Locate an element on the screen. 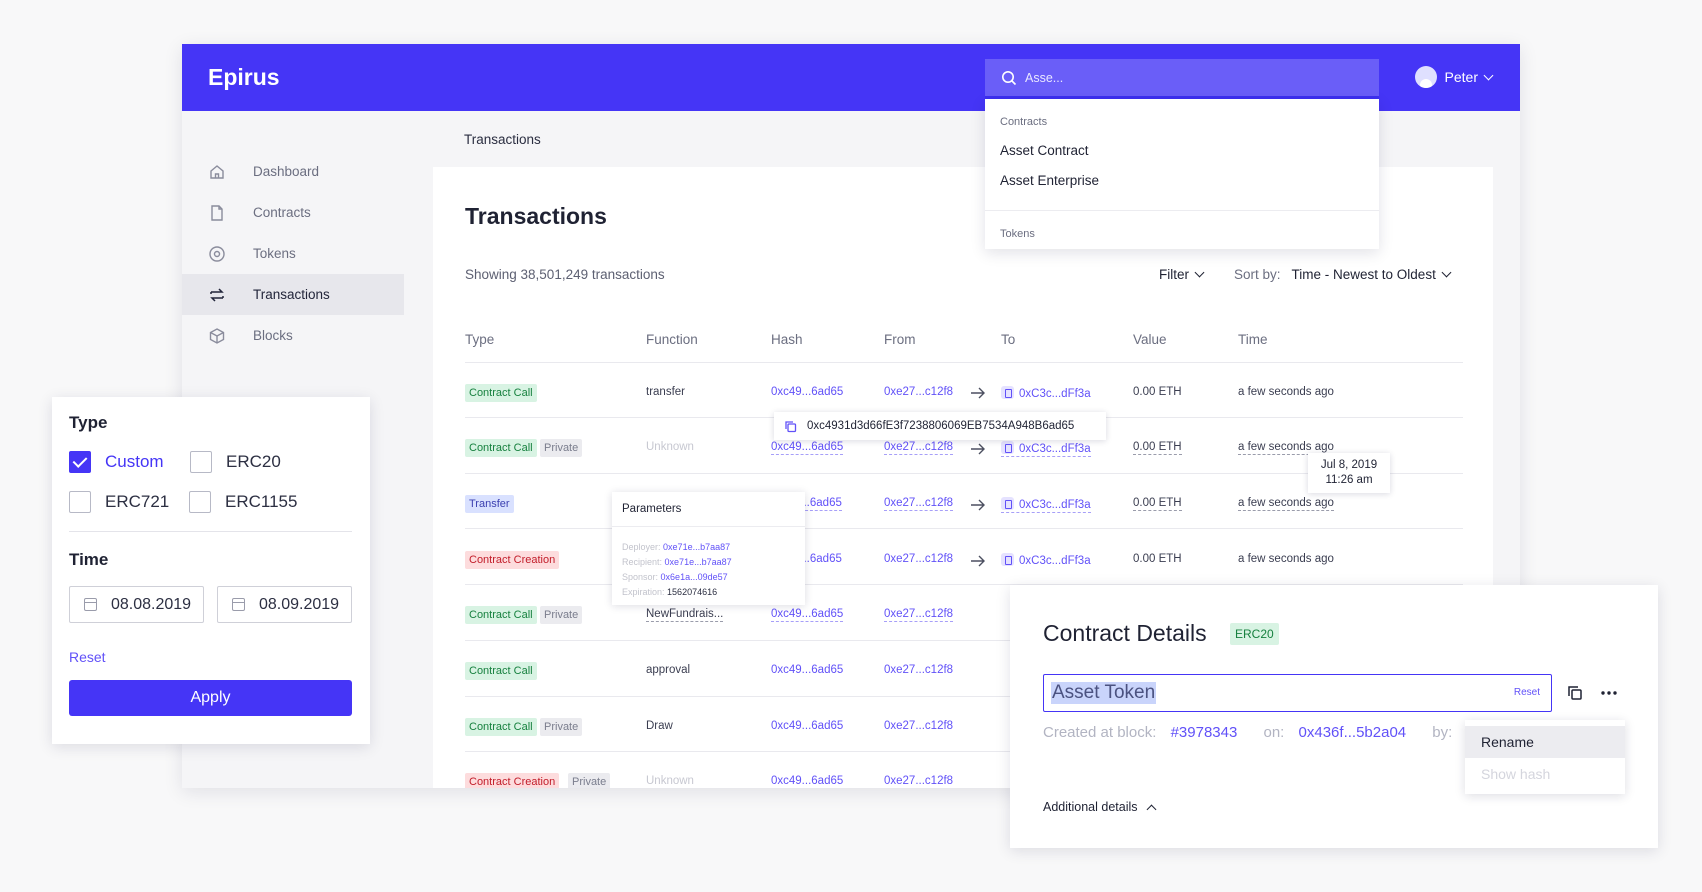  date-from-value: 08.08.2019 is located at coordinates (151, 604).